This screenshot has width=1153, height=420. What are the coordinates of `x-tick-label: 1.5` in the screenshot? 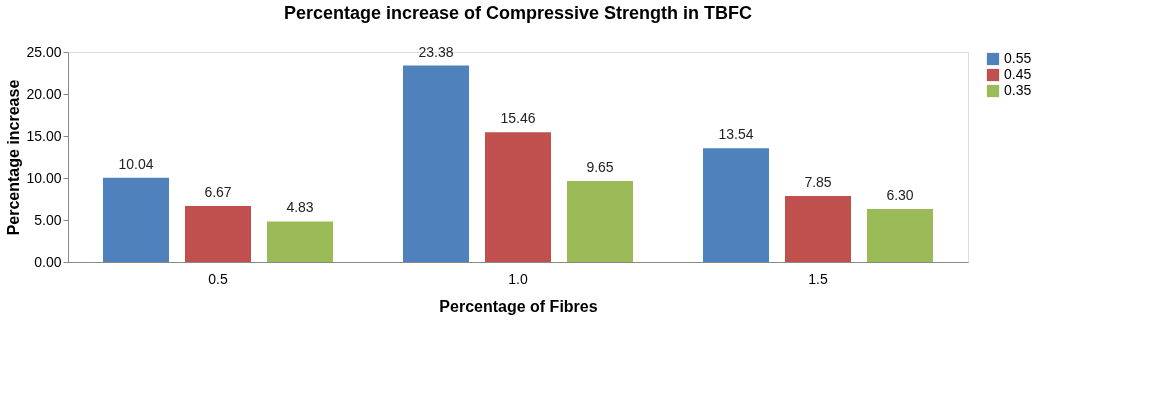 It's located at (818, 278).